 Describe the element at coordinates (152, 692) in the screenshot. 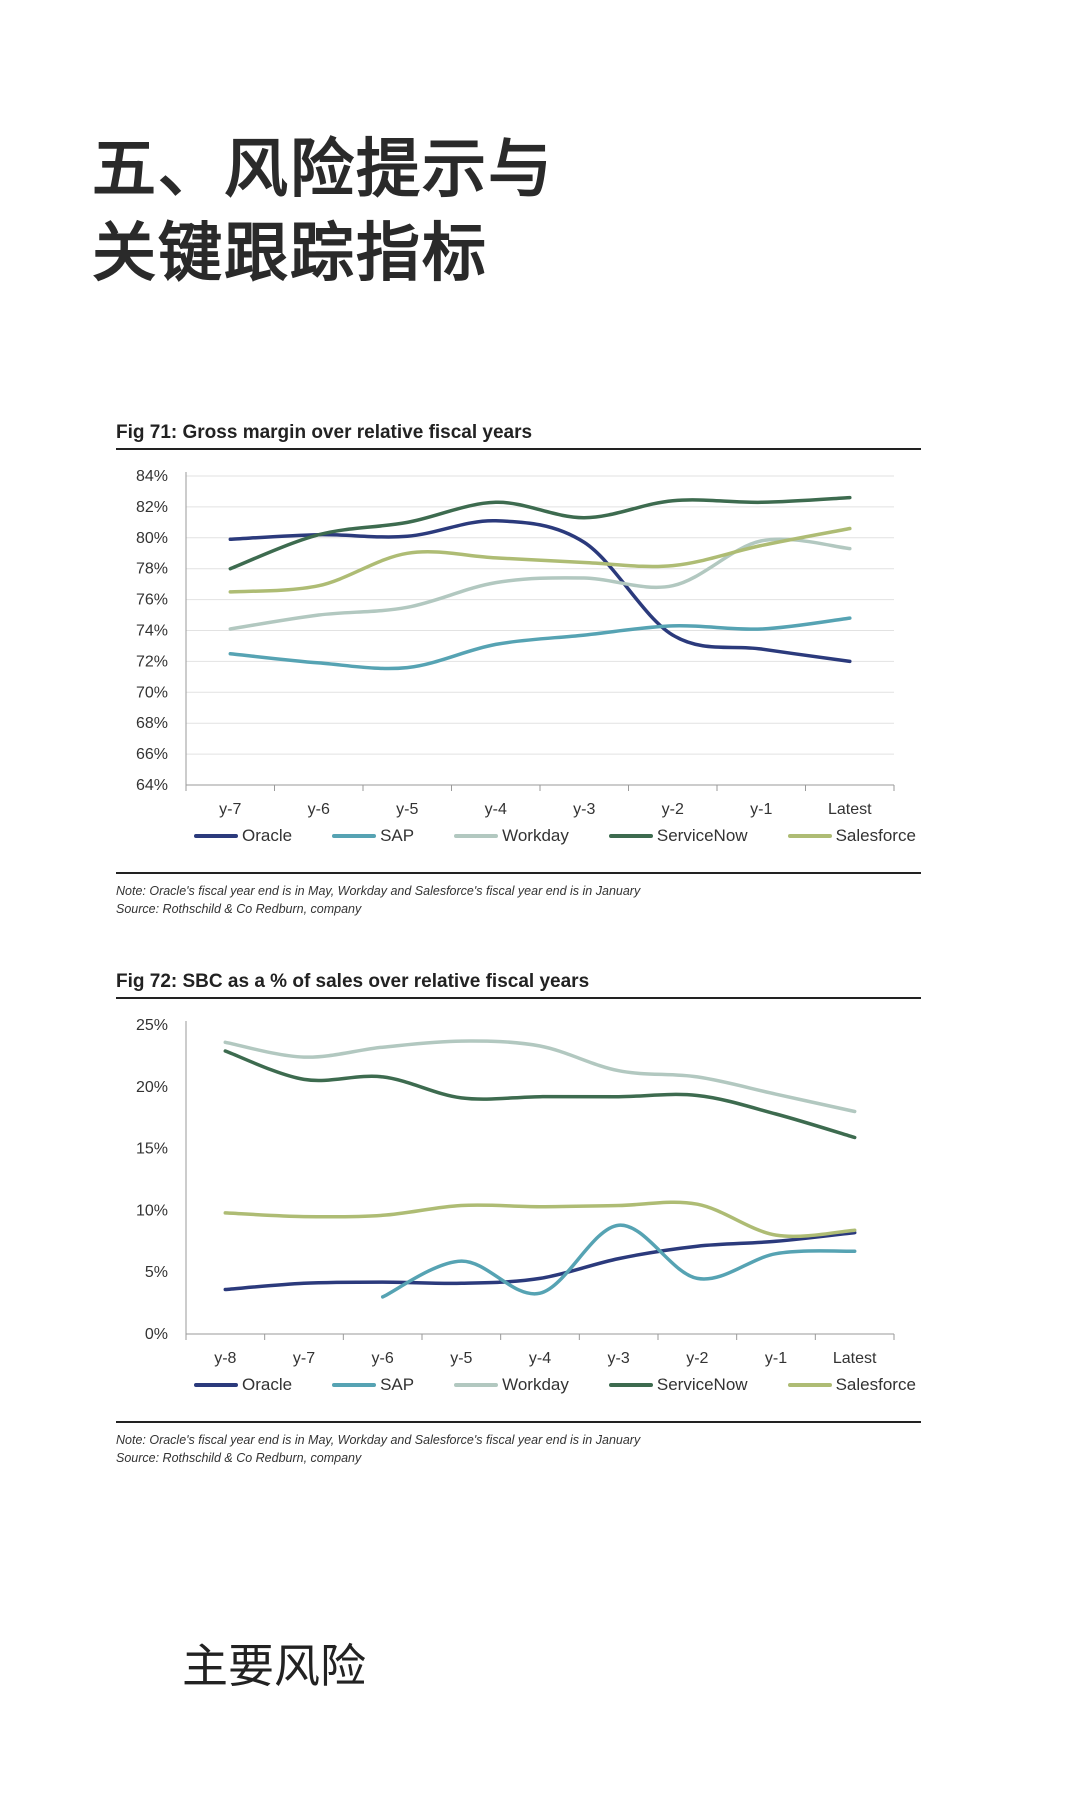

I see `y-tick-label: 70%` at that location.